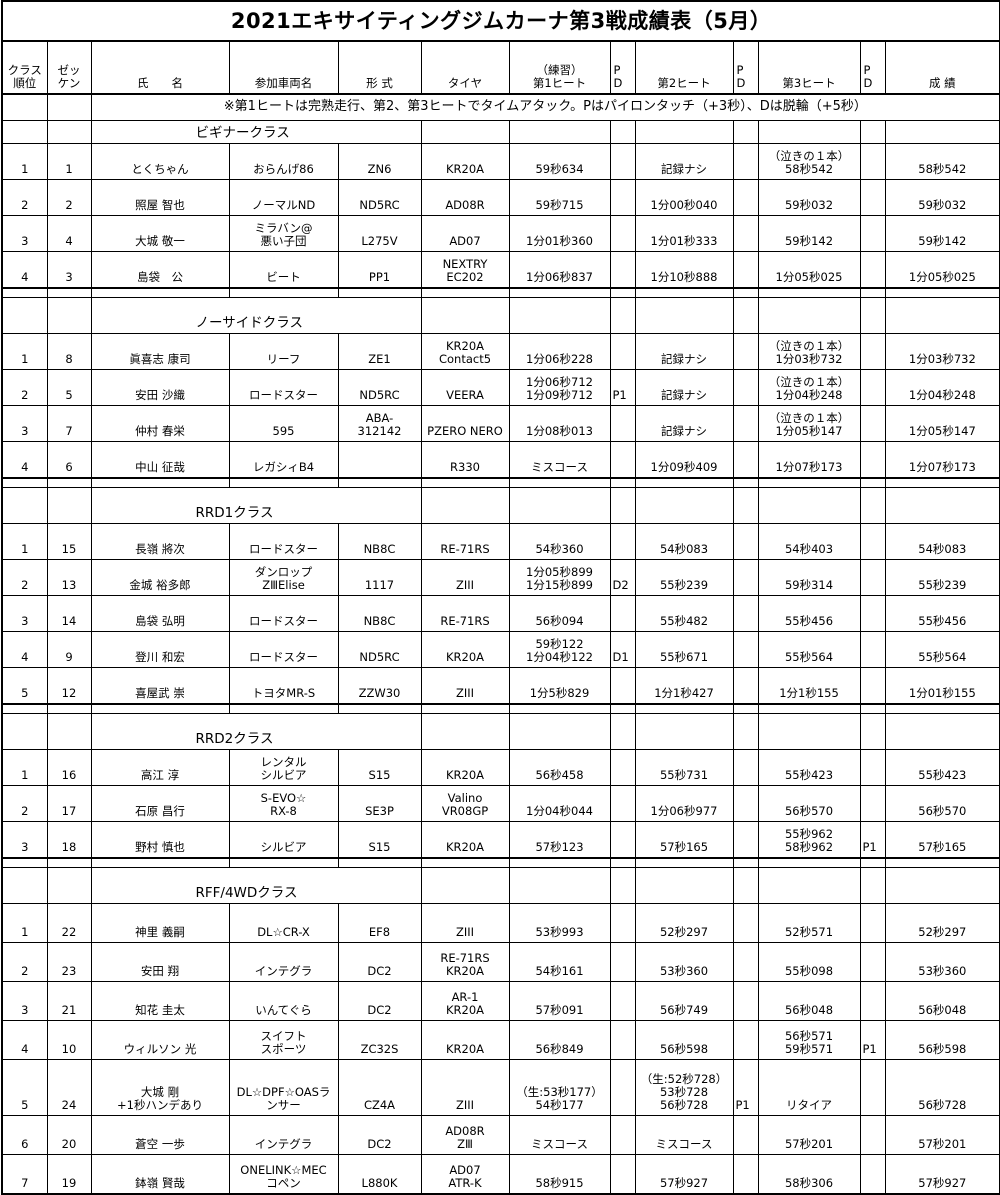 The image size is (1000, 1195). What do you see at coordinates (379, 233) in the screenshot?
I see `car-model-cell: L275V` at bounding box center [379, 233].